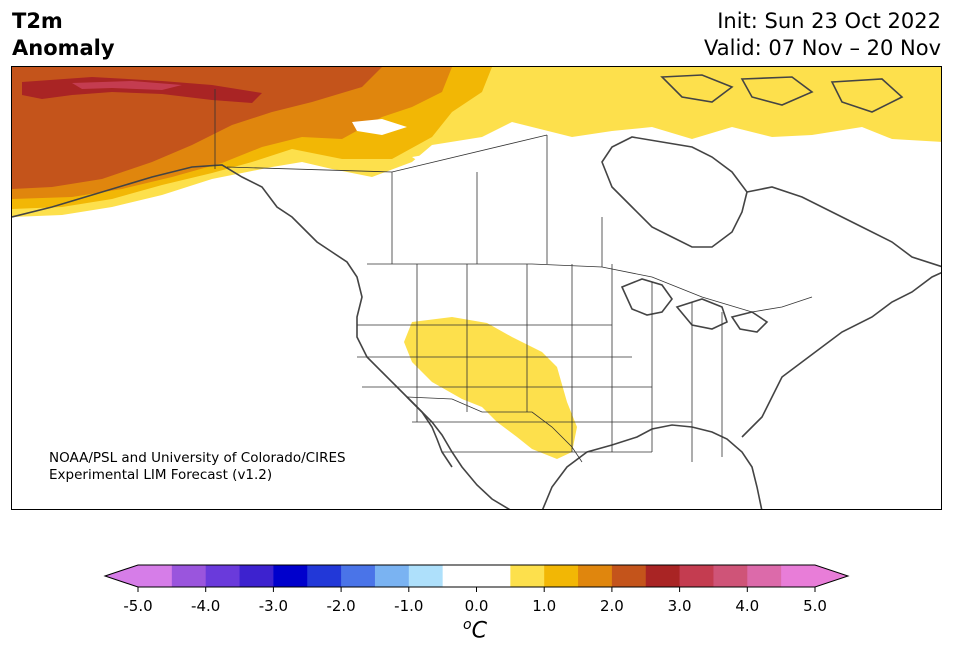 The height and width of the screenshot is (656, 953). What do you see at coordinates (831, 576) in the screenshot?
I see `colorbar-over-arrow` at bounding box center [831, 576].